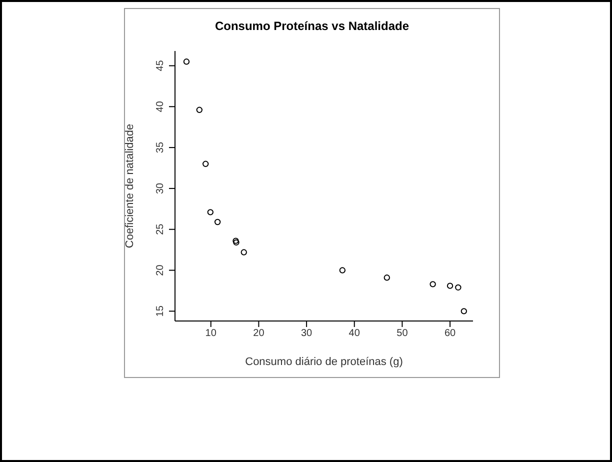 The image size is (612, 462). I want to click on x-tick-label: 10, so click(211, 334).